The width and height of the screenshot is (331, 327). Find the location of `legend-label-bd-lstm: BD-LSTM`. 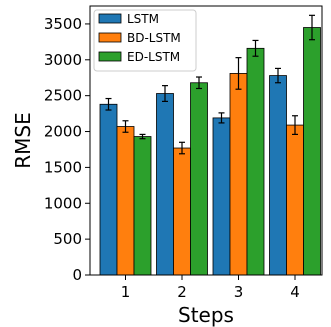

legend-label-bd-lstm: BD-LSTM is located at coordinates (154, 38).